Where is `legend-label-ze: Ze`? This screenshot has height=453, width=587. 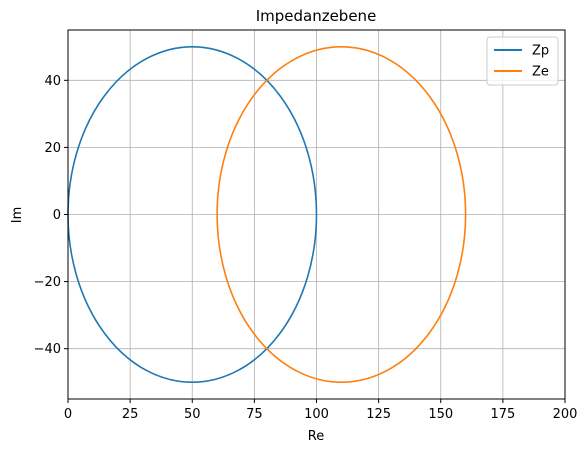
legend-label-ze: Ze is located at coordinates (540, 72).